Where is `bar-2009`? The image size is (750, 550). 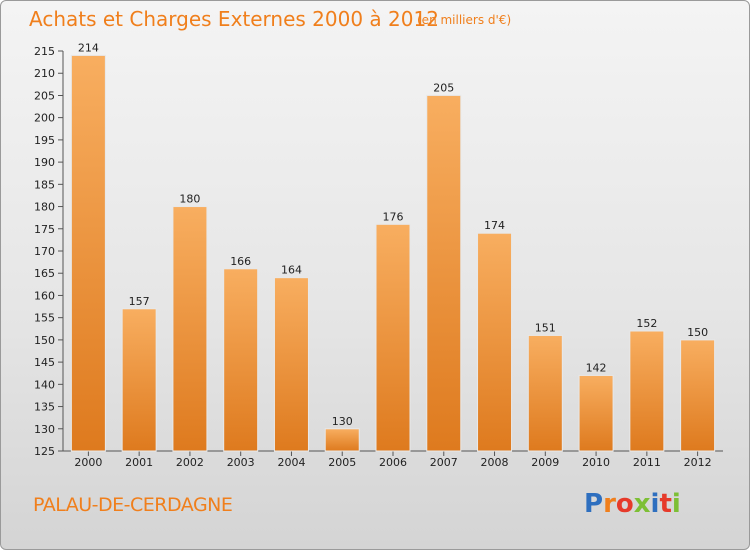 bar-2009 is located at coordinates (545, 393).